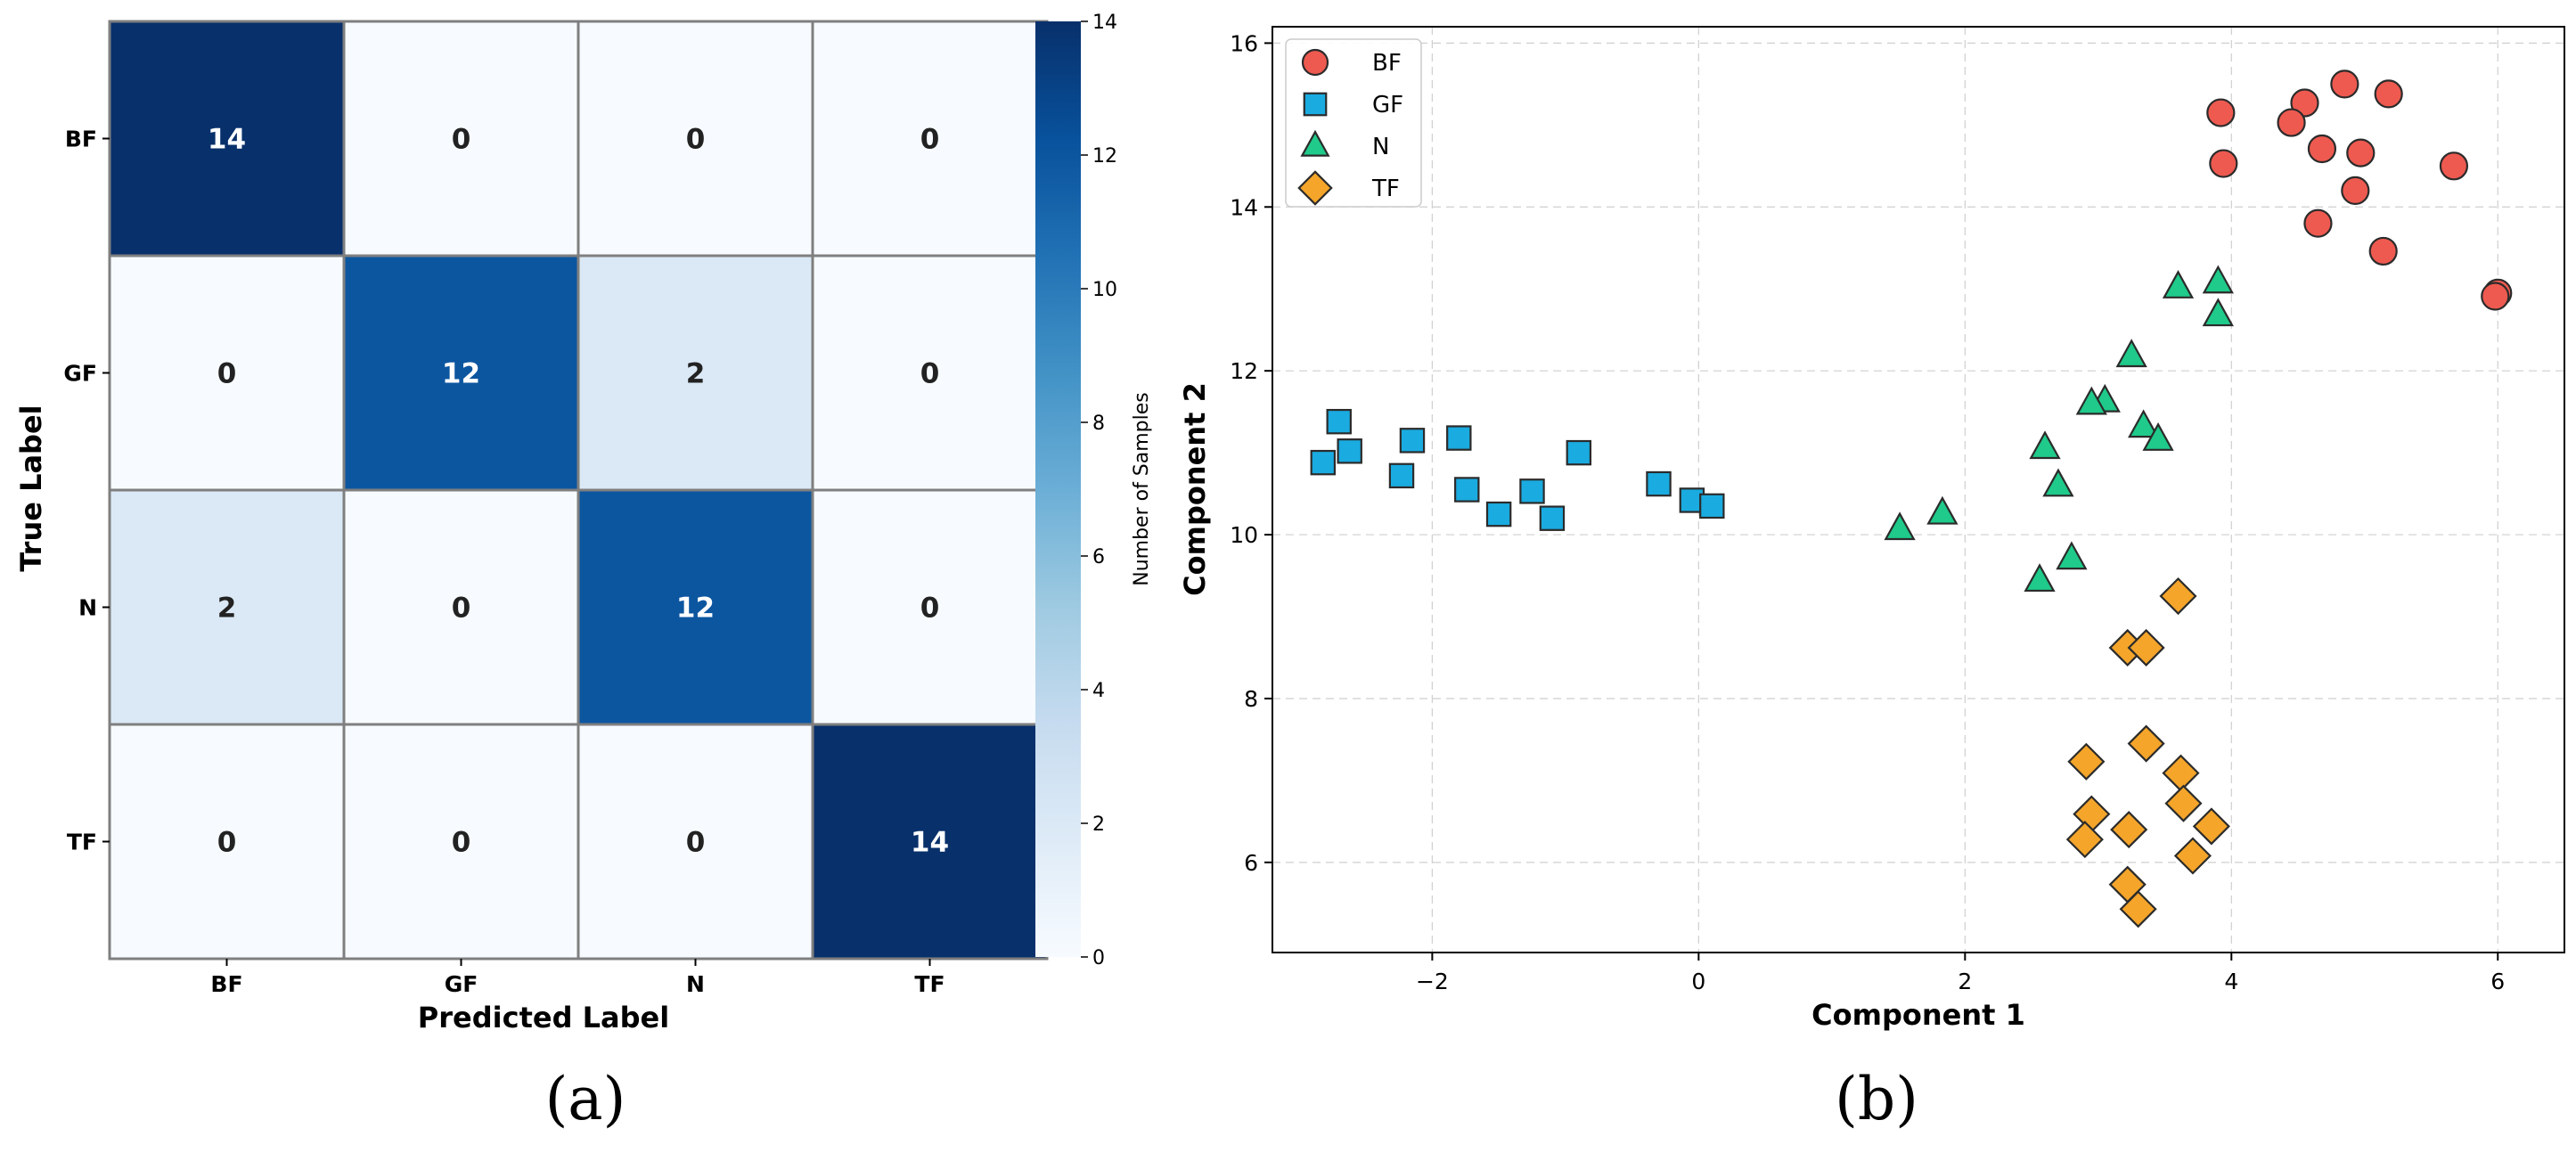  I want to click on colorbar-tick-label: 2, so click(1098, 825).